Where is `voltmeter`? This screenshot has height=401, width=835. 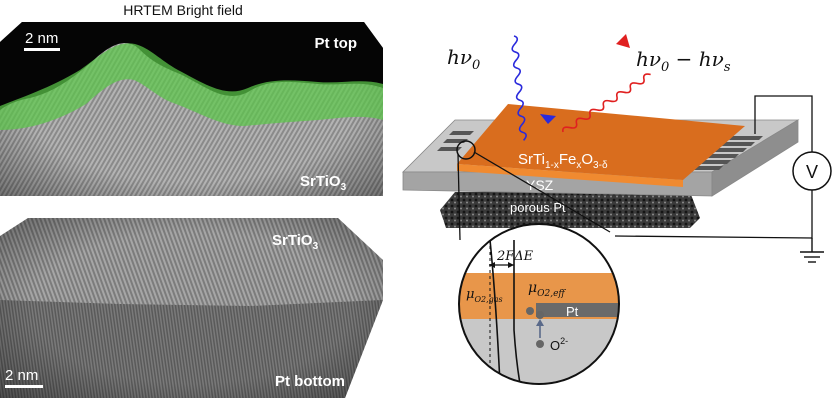
voltmeter is located at coordinates (812, 171).